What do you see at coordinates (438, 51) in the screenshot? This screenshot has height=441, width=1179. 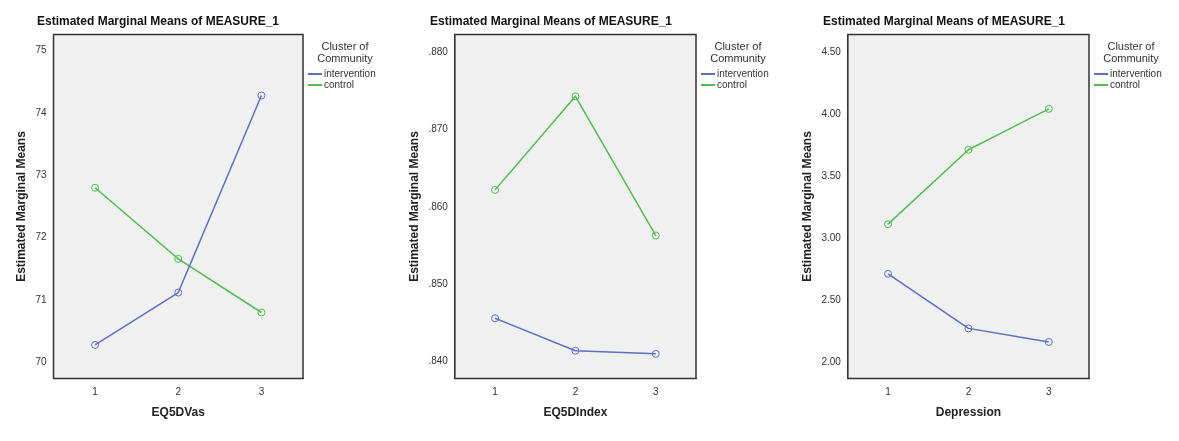 I see `y-tick-label: .880` at bounding box center [438, 51].